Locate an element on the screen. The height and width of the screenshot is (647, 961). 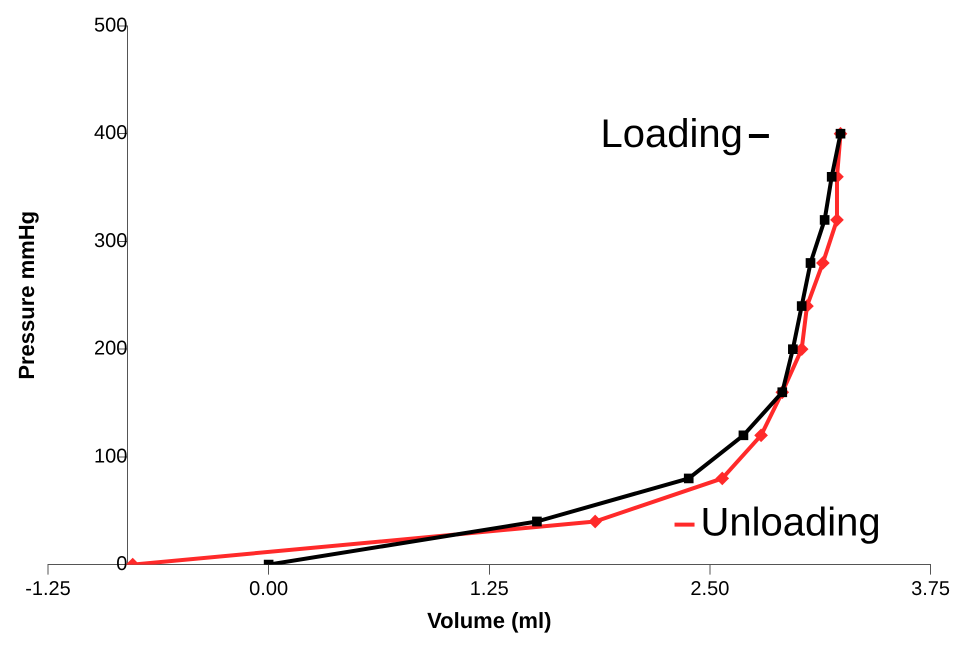
y-tick-label: 400 is located at coordinates (111, 133).